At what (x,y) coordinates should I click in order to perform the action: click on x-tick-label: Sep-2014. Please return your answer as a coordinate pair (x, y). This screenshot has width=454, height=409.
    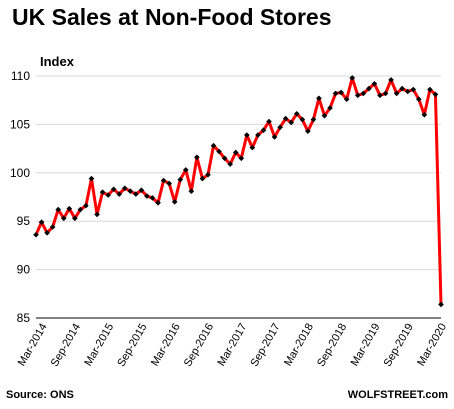
    Looking at the image, I should click on (66, 345).